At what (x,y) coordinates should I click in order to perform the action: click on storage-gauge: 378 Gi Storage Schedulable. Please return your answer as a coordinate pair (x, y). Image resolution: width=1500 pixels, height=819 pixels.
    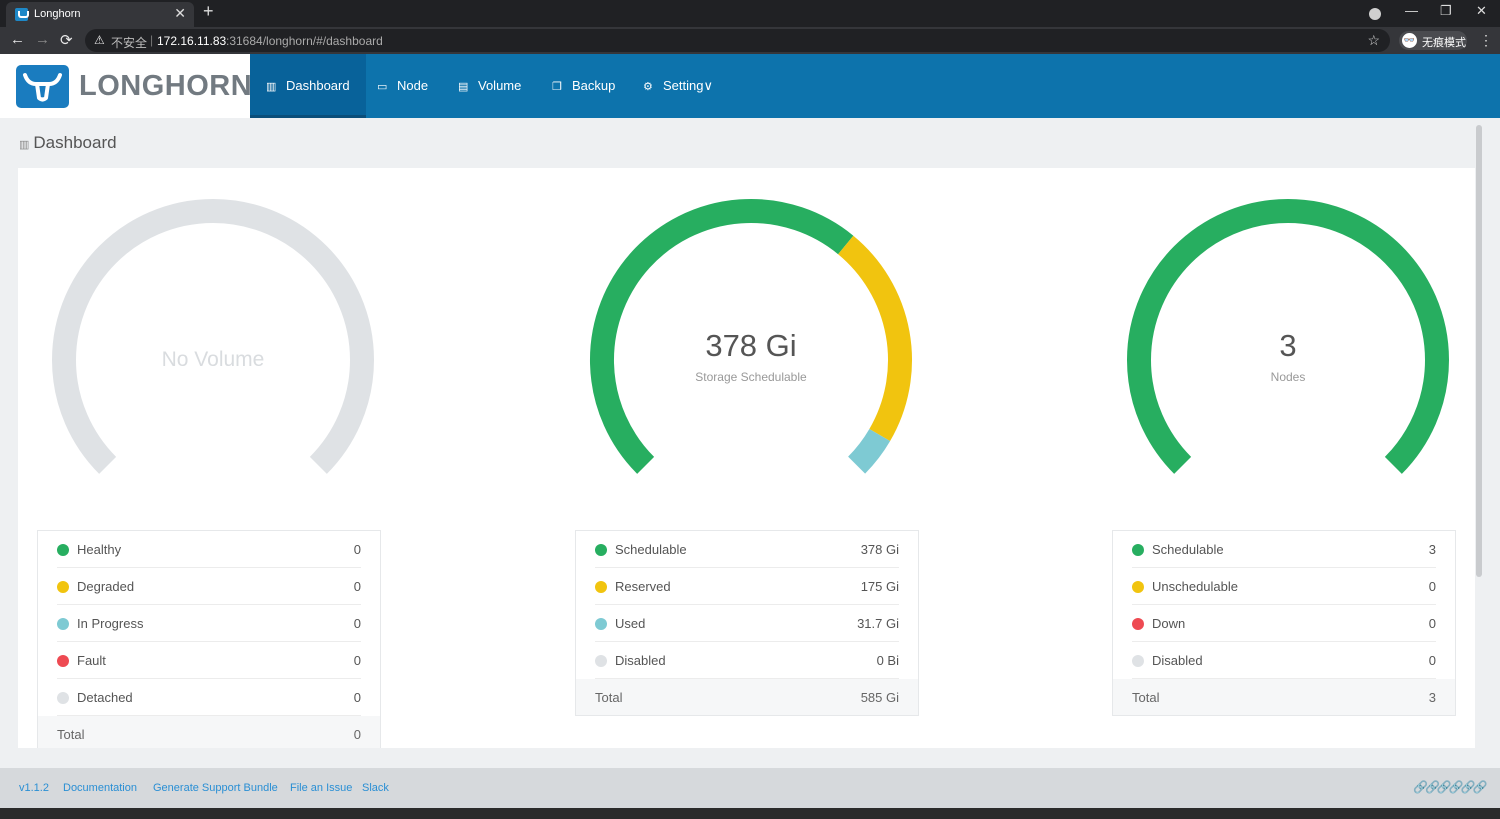
    Looking at the image, I should click on (751, 343).